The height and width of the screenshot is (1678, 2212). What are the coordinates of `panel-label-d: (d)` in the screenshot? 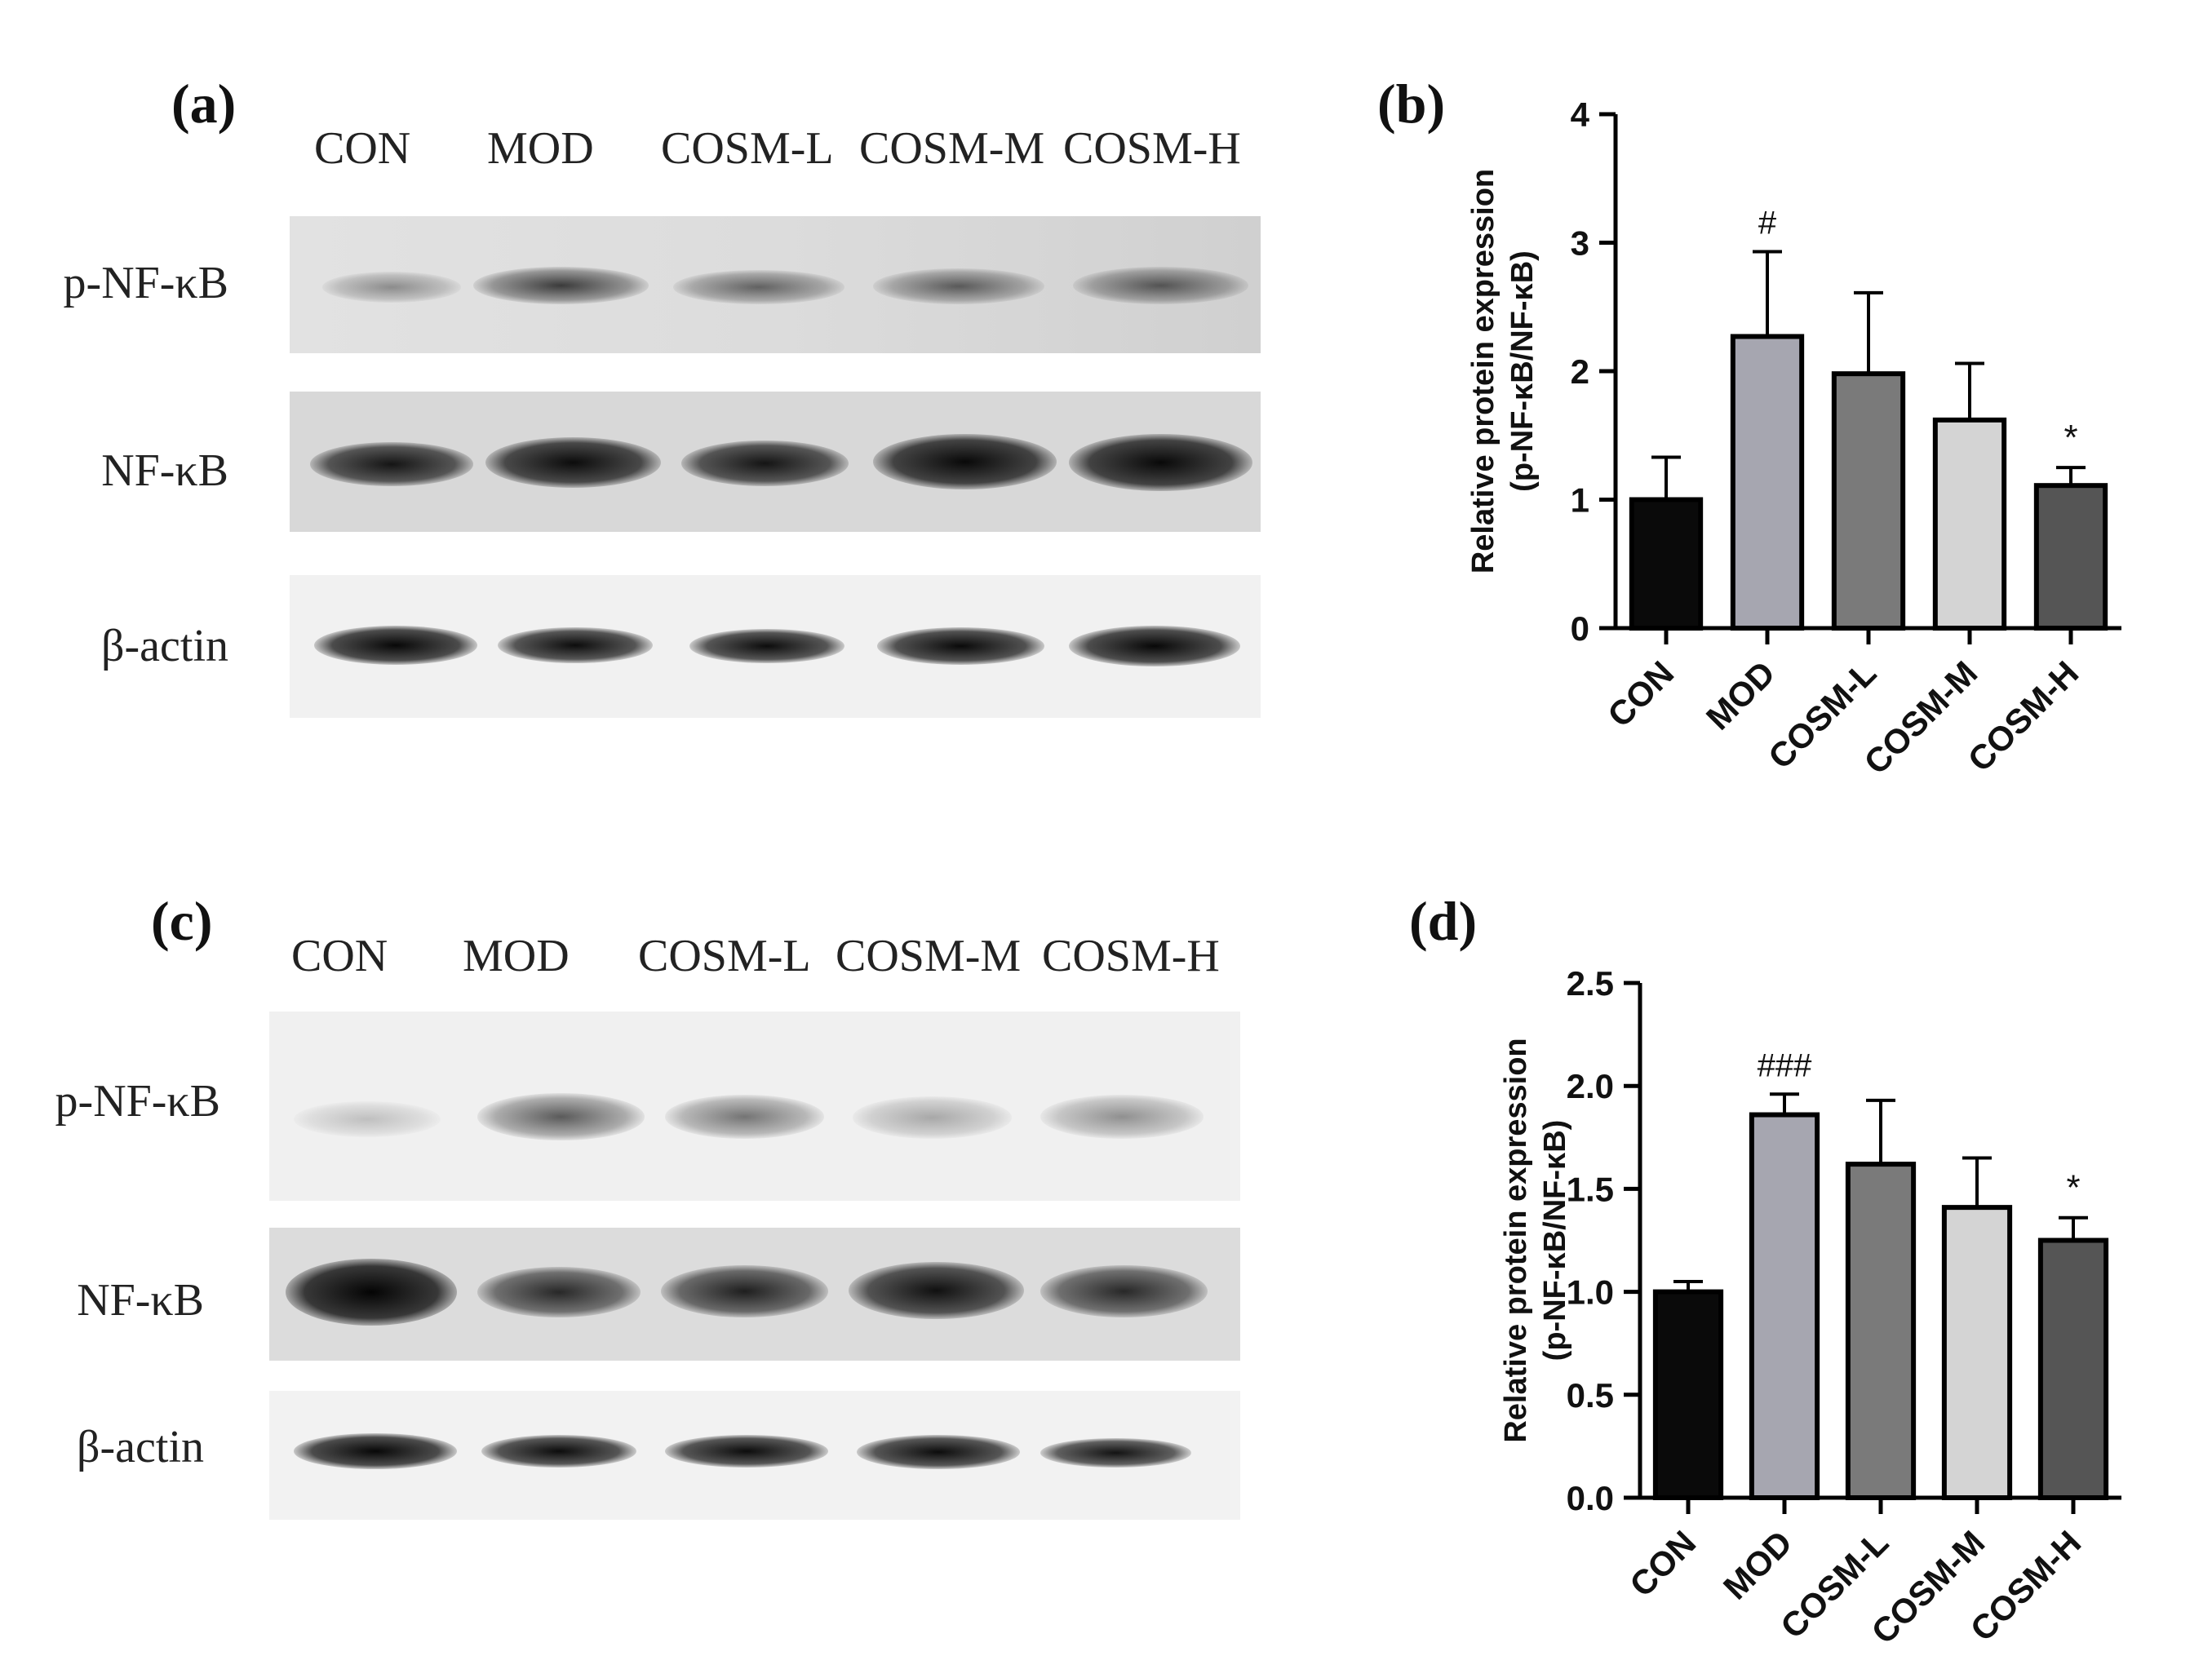 It's located at (1443, 921).